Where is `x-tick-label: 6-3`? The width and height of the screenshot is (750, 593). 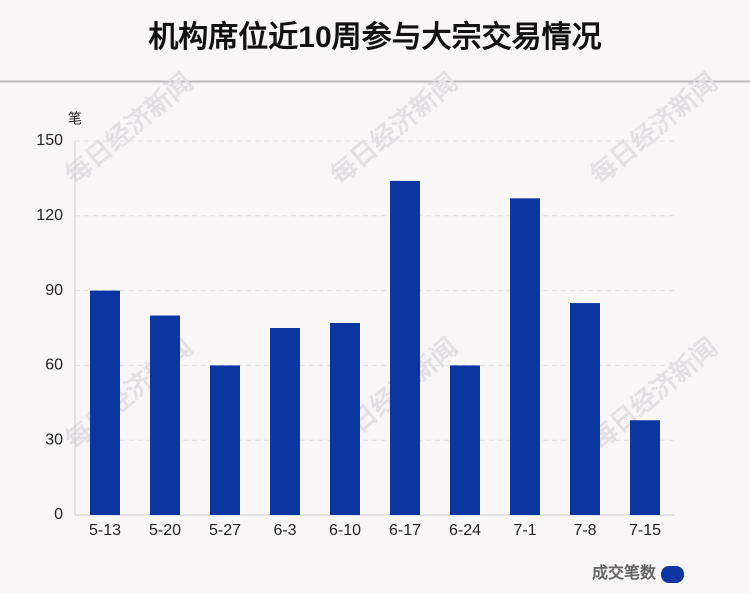 x-tick-label: 6-3 is located at coordinates (284, 530).